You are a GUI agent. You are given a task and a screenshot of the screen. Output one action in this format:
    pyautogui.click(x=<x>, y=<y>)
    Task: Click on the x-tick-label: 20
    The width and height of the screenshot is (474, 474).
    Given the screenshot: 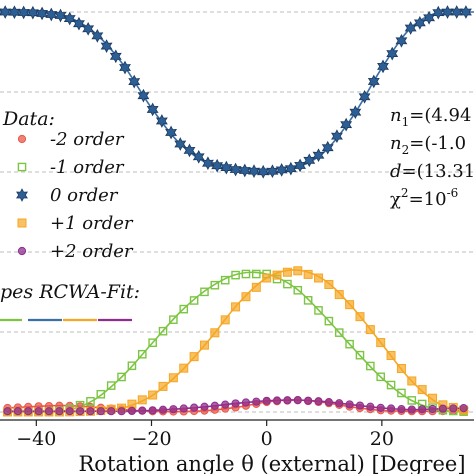 What is the action you would take?
    pyautogui.click(x=382, y=439)
    